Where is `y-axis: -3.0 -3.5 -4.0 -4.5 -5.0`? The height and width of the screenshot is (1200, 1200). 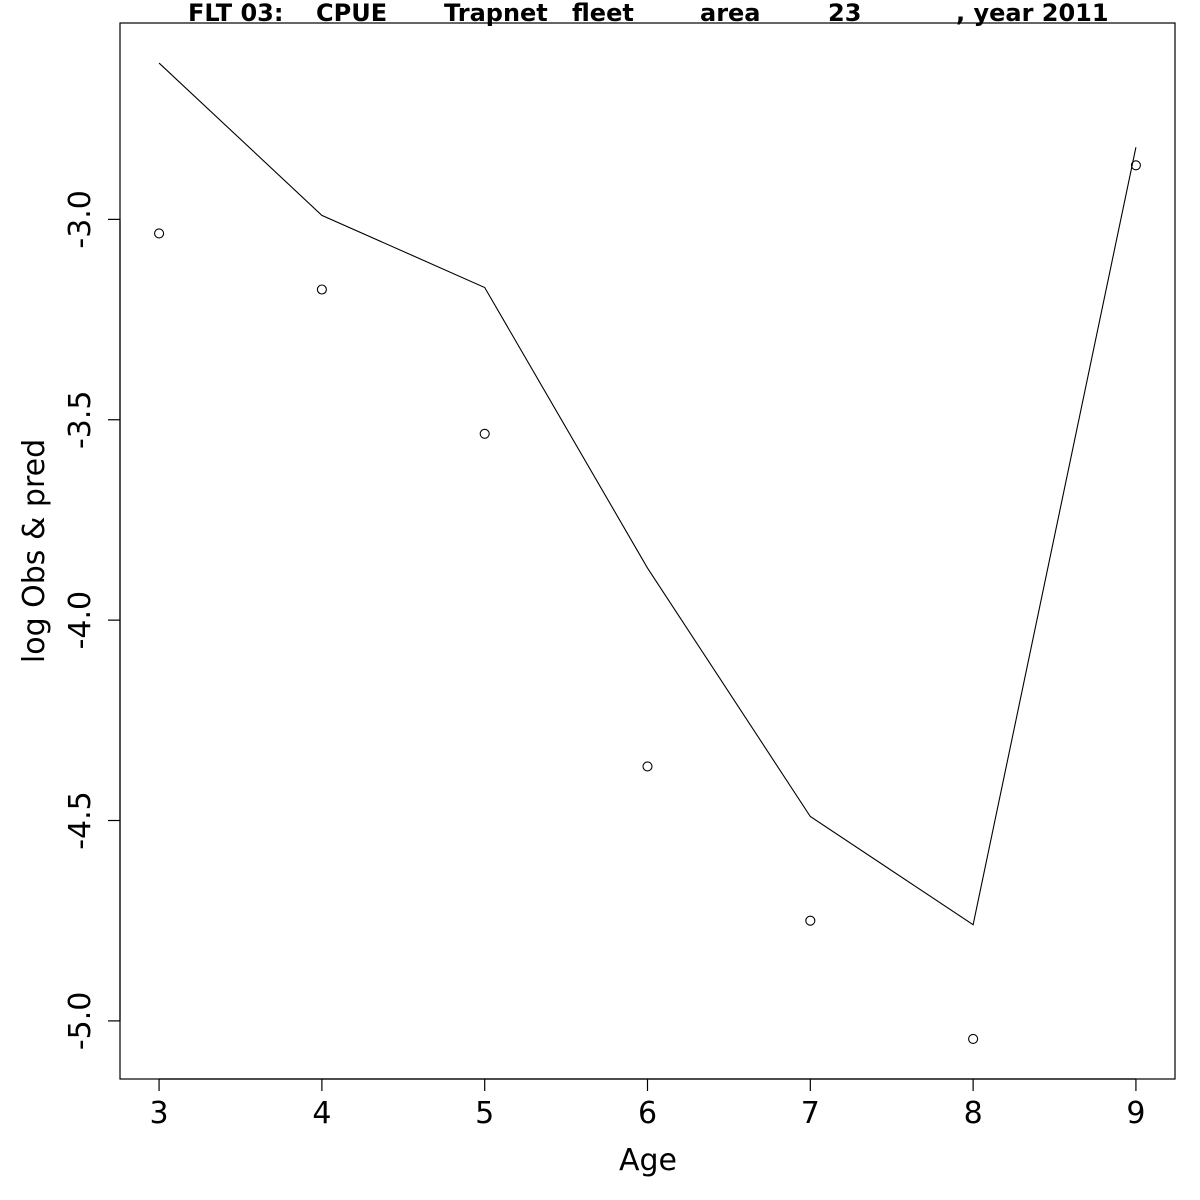
y-axis: -3.0 -3.5 -4.0 -4.5 -5.0 is located at coordinates (92, 620).